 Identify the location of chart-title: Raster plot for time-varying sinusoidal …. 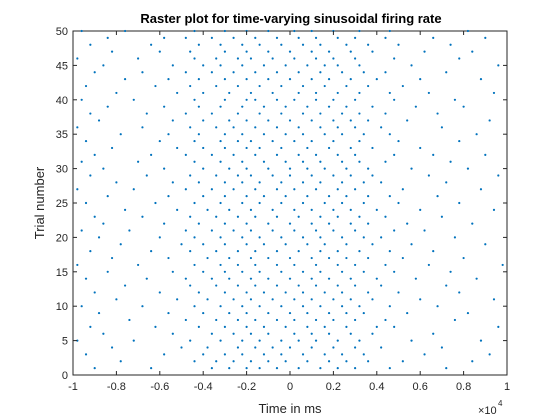
(290, 18).